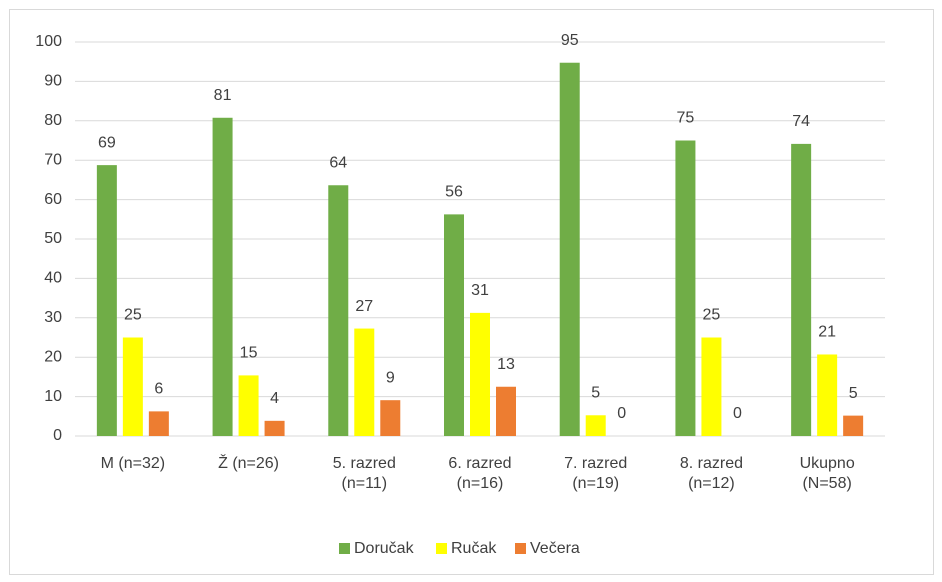  What do you see at coordinates (390, 377) in the screenshot?
I see `data-label: 9` at bounding box center [390, 377].